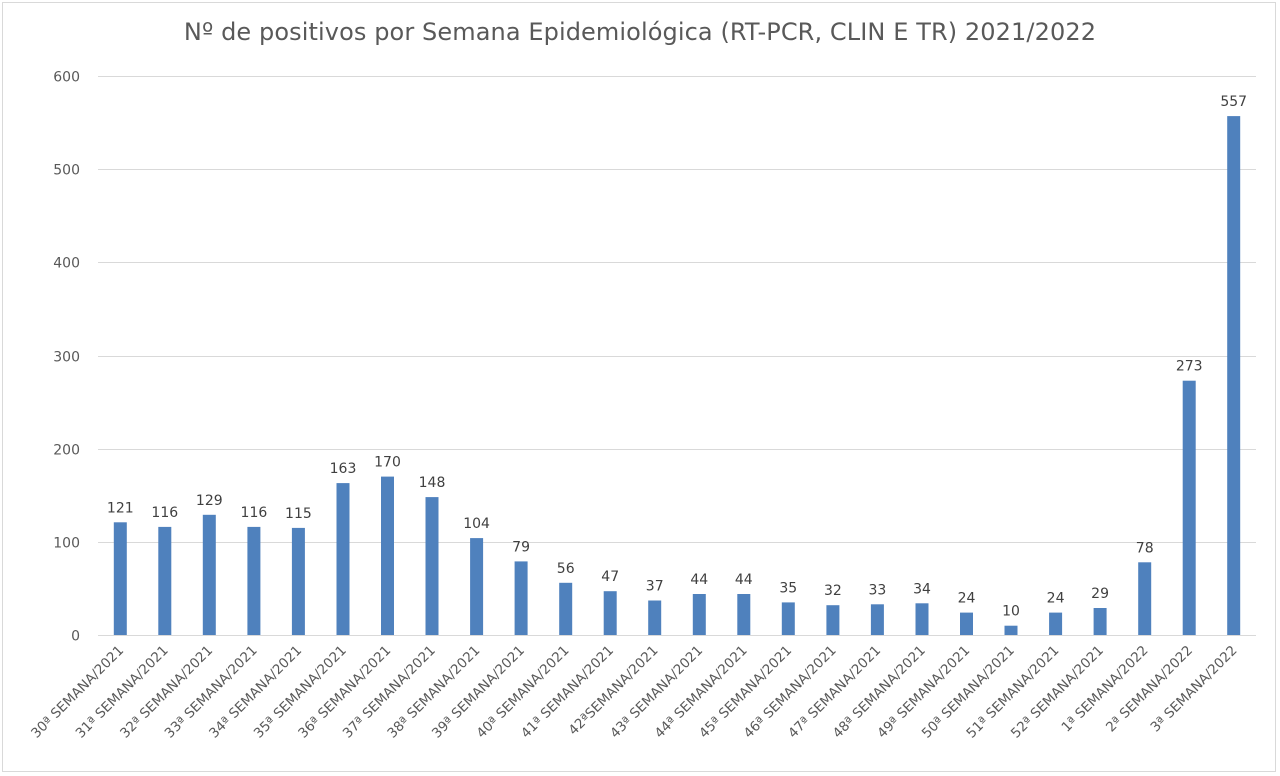 The width and height of the screenshot is (1280, 776). What do you see at coordinates (1189, 367) in the screenshot?
I see `data-label: 273` at bounding box center [1189, 367].